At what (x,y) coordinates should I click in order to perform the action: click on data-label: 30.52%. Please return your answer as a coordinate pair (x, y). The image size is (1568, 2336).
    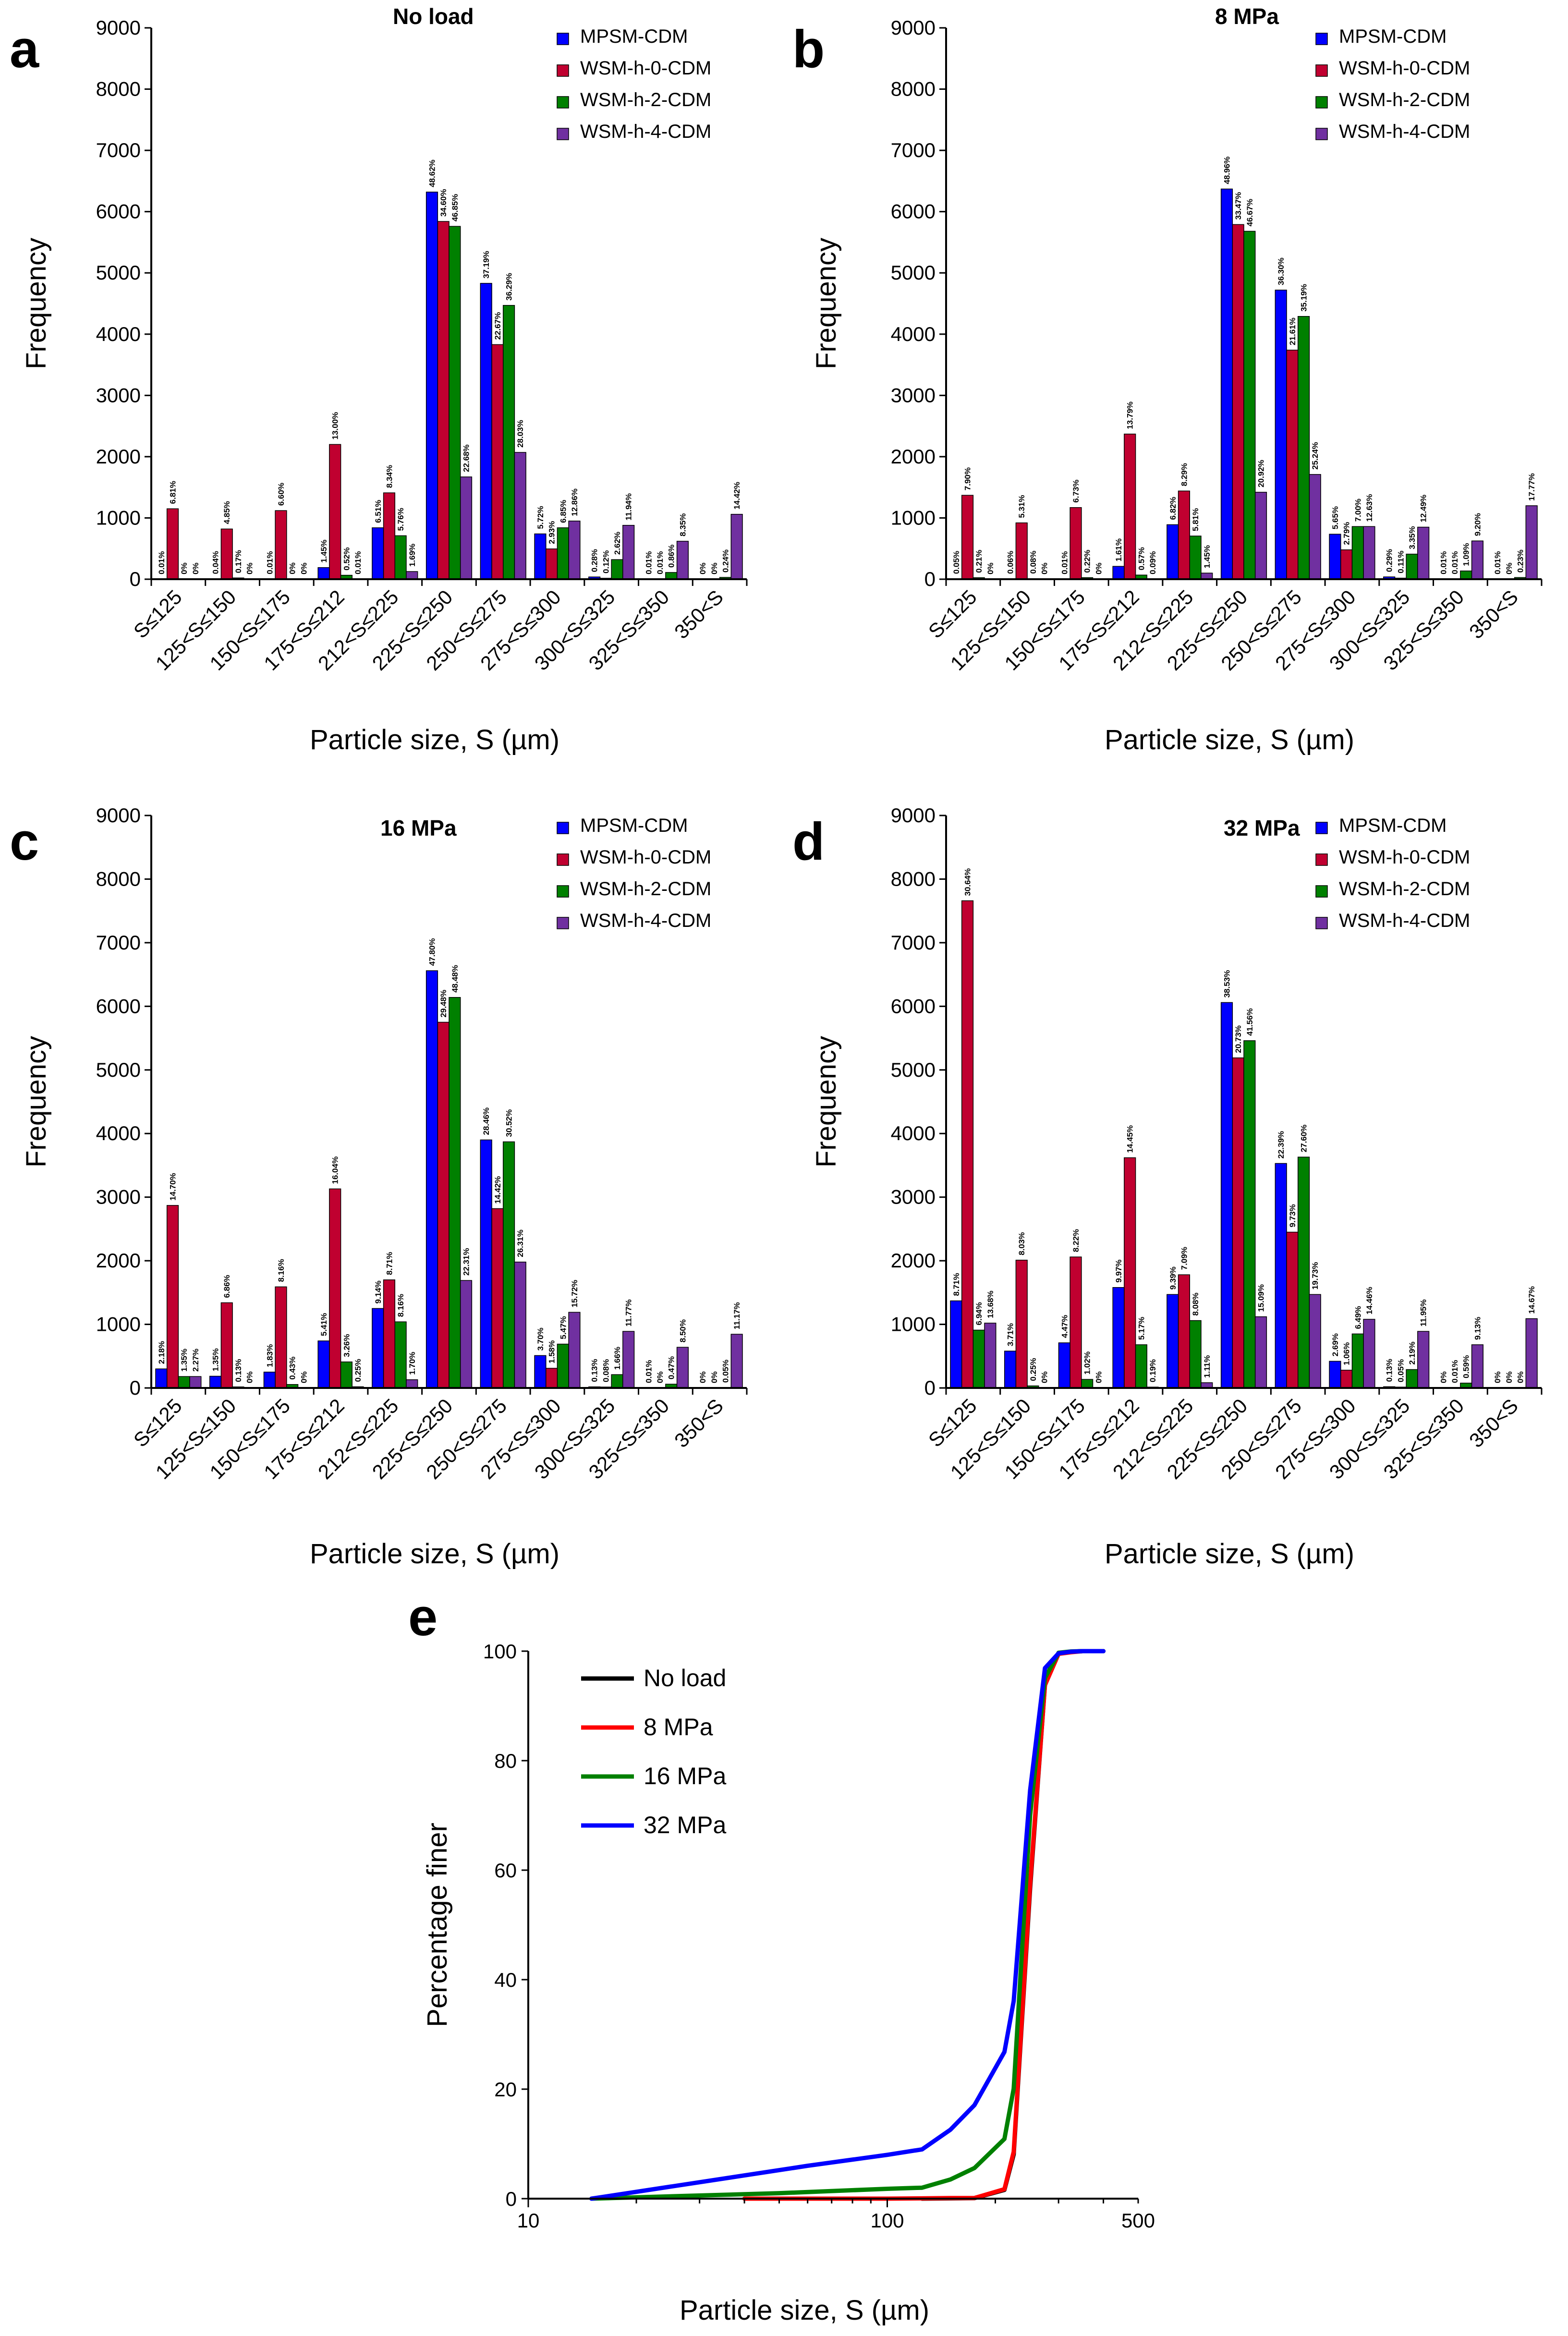
    Looking at the image, I should click on (509, 1123).